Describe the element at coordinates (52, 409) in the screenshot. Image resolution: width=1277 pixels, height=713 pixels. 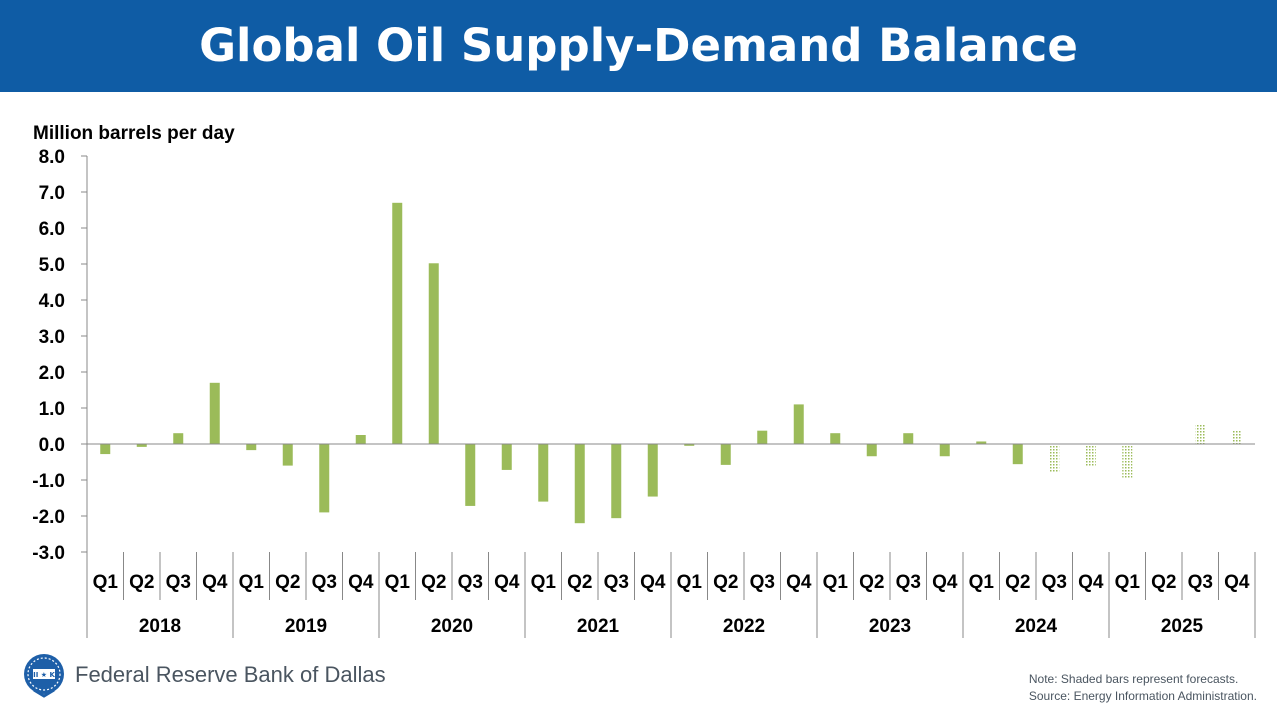
I see `y-tick-label: 1.0` at that location.